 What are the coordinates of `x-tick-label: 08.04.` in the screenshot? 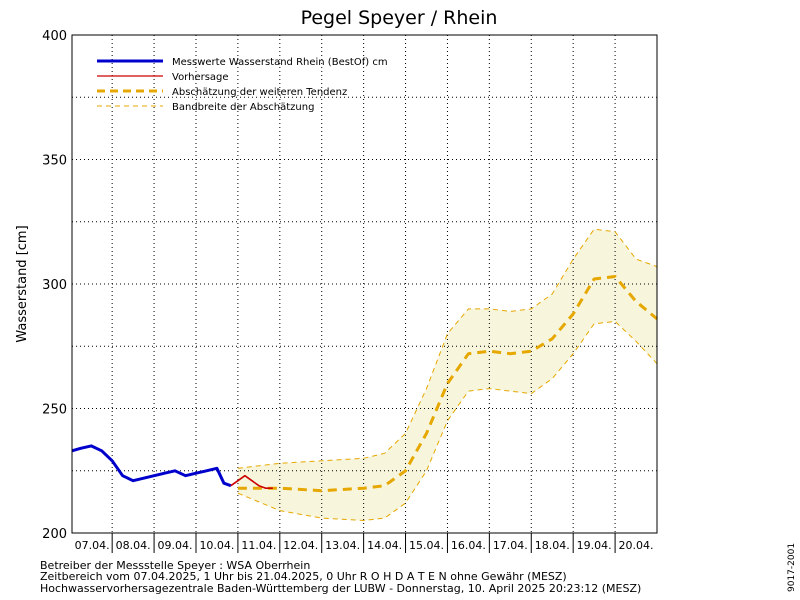 It's located at (133, 545).